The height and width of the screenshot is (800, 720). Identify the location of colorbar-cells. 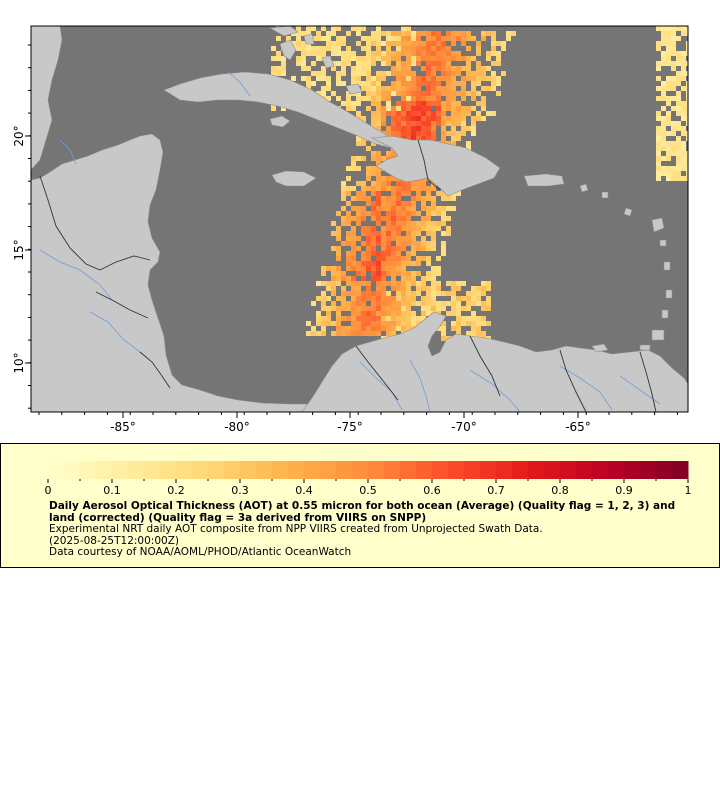
(368, 470).